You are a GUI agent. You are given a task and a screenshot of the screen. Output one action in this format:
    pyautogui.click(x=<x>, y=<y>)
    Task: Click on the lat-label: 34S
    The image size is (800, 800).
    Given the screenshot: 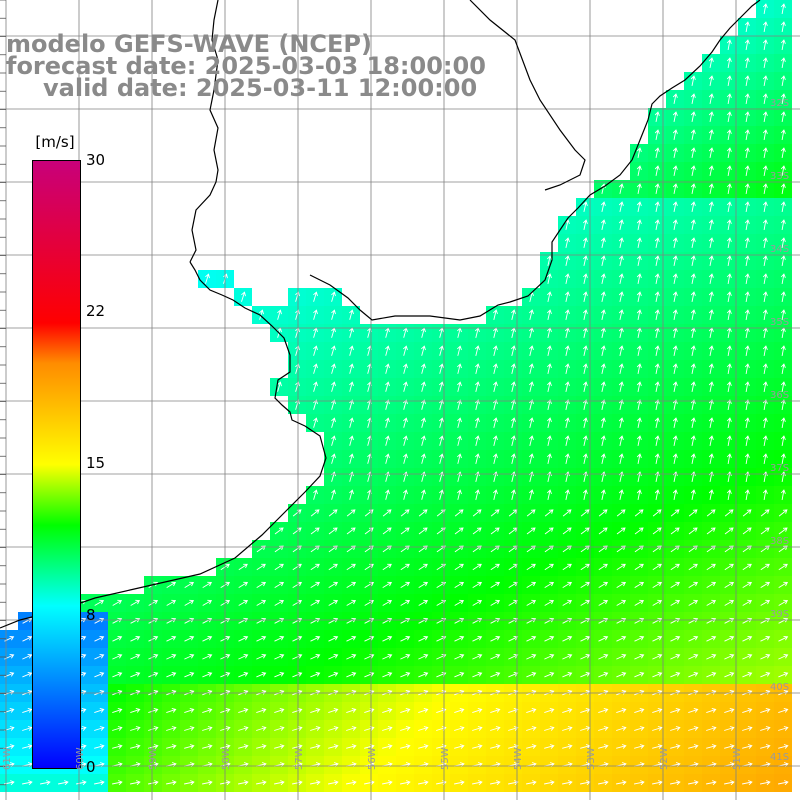 What is the action you would take?
    pyautogui.click(x=780, y=249)
    